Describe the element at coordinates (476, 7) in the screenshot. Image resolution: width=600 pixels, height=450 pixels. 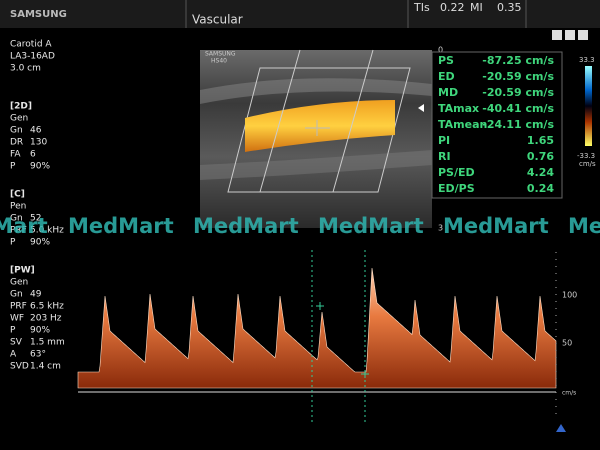
I see `mi-label: MI` at that location.